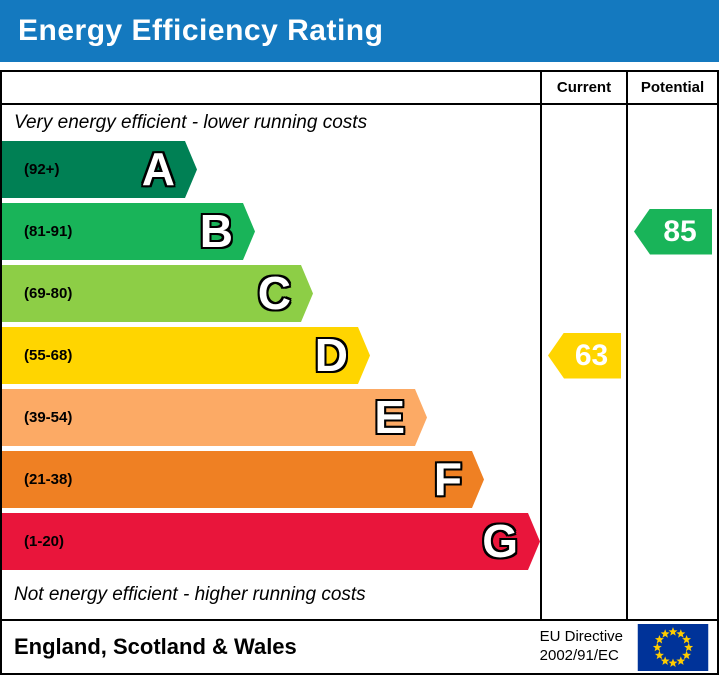 This screenshot has width=719, height=675. What do you see at coordinates (581, 637) in the screenshot?
I see `eu-directive-line1: EU Directive` at bounding box center [581, 637].